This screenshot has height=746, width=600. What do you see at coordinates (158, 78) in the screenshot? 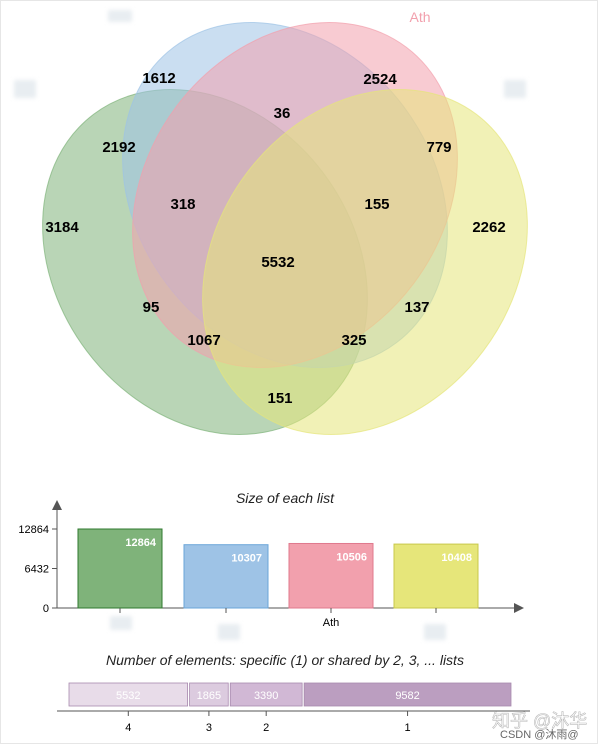
I see `venn-region-blue-only: 1612` at bounding box center [158, 78].